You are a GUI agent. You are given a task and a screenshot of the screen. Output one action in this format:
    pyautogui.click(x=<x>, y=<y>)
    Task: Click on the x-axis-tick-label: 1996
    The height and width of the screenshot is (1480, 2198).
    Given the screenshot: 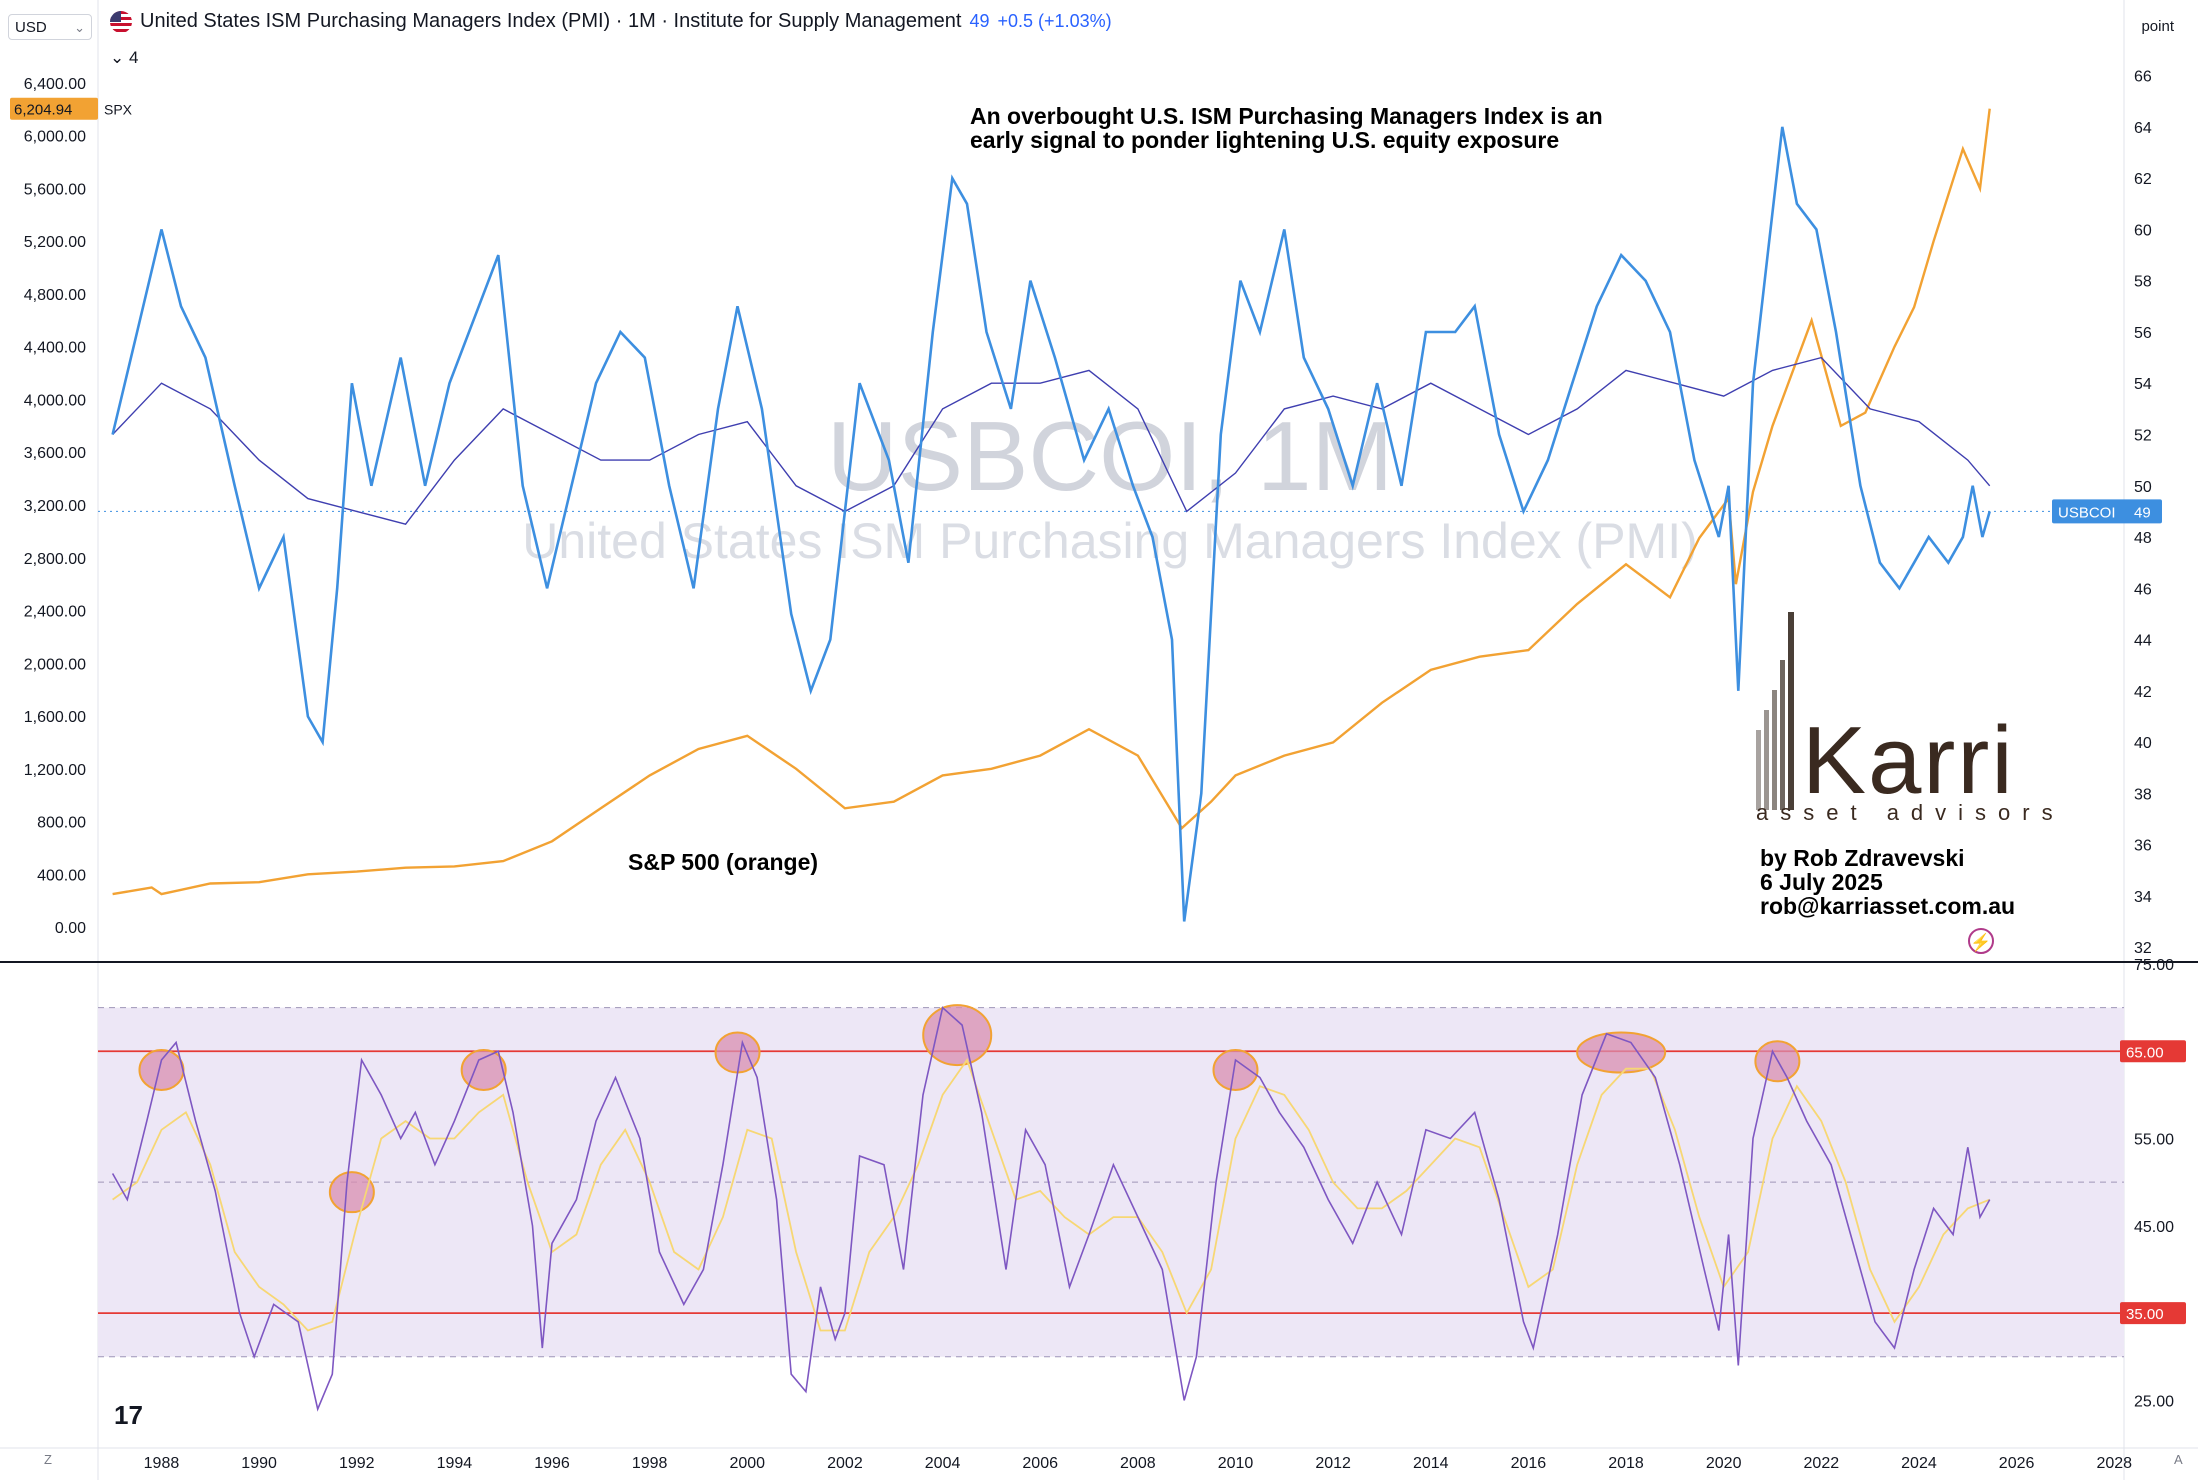 What is the action you would take?
    pyautogui.click(x=552, y=1463)
    